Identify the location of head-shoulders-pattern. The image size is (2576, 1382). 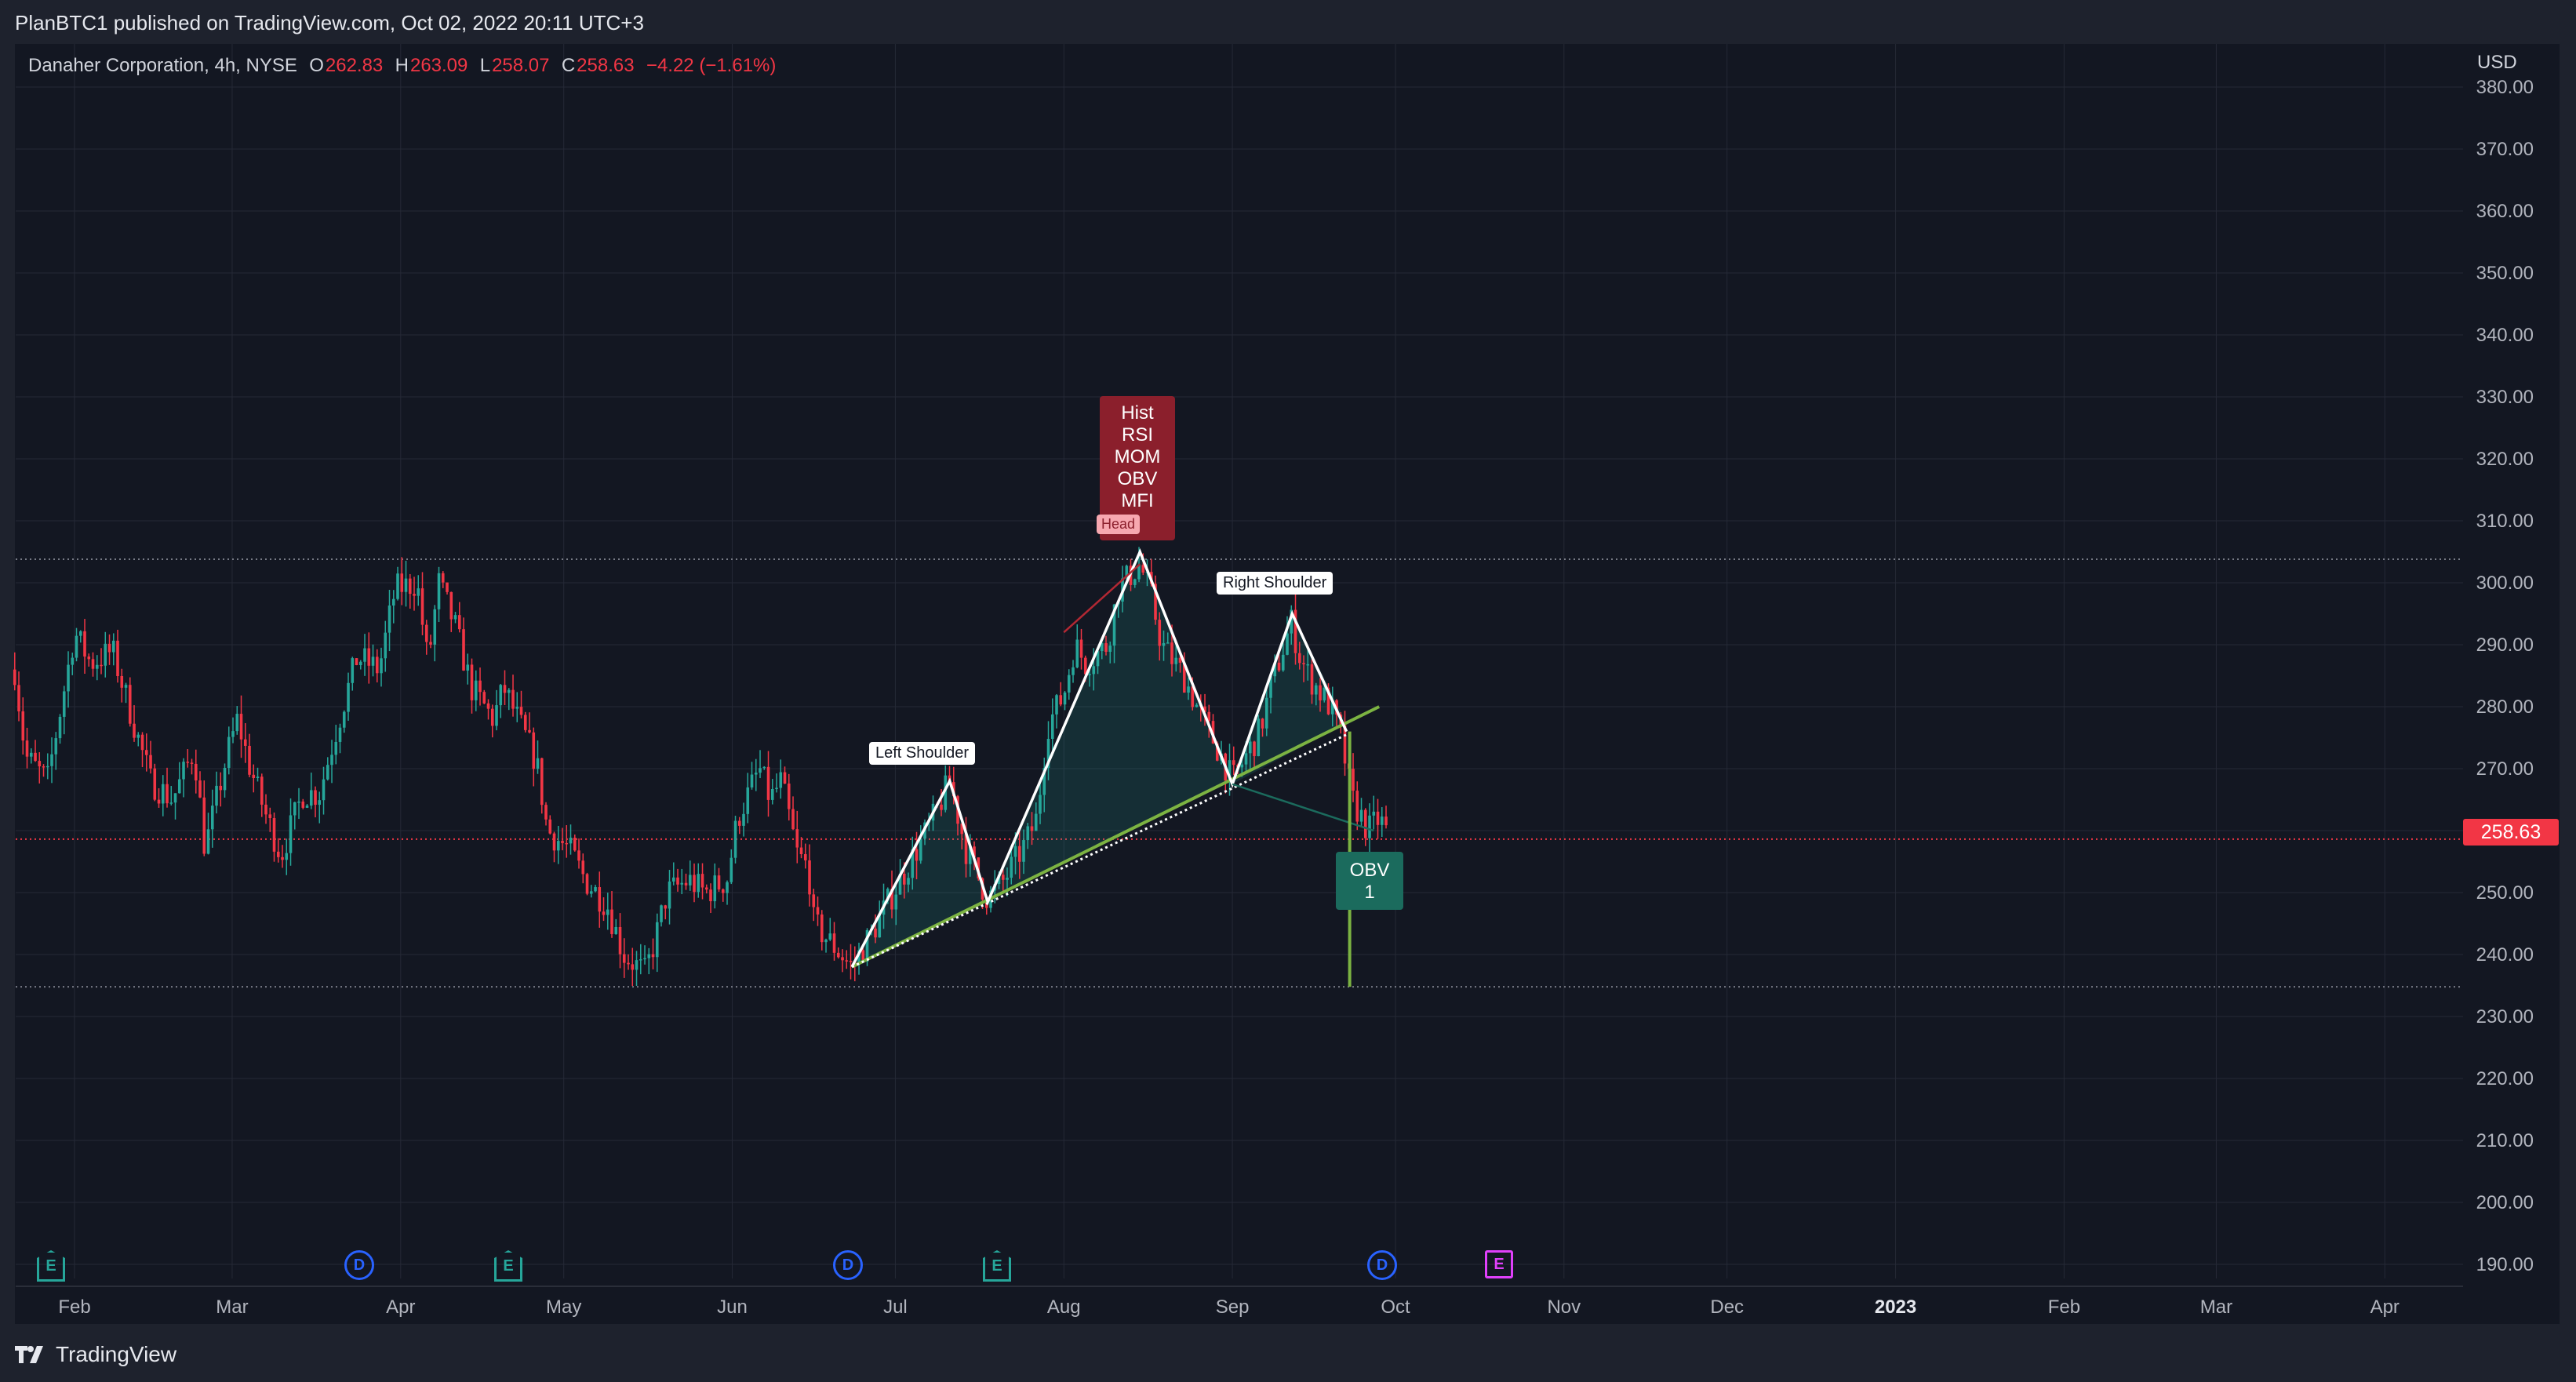
(1115, 767).